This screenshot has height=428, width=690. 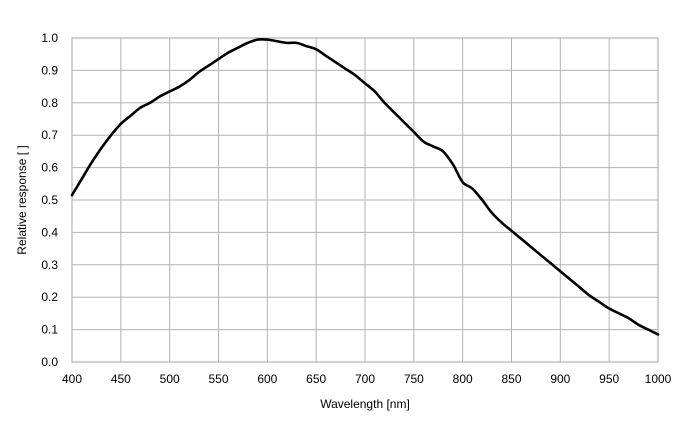 I want to click on x-tick-label: 650, so click(x=316, y=379).